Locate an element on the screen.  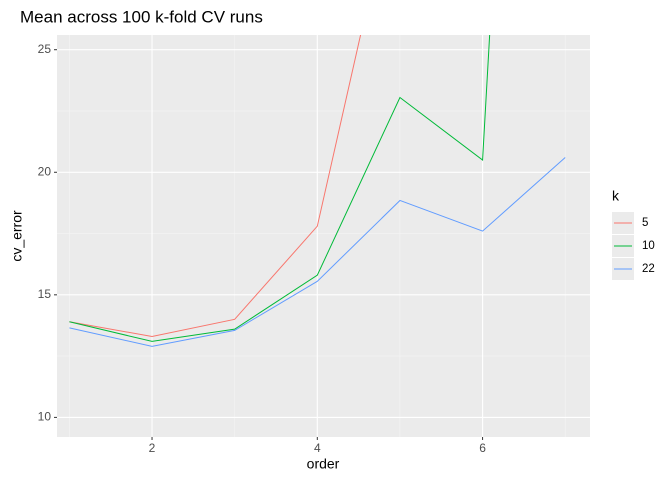
y-tick-label: 10 is located at coordinates (45, 417).